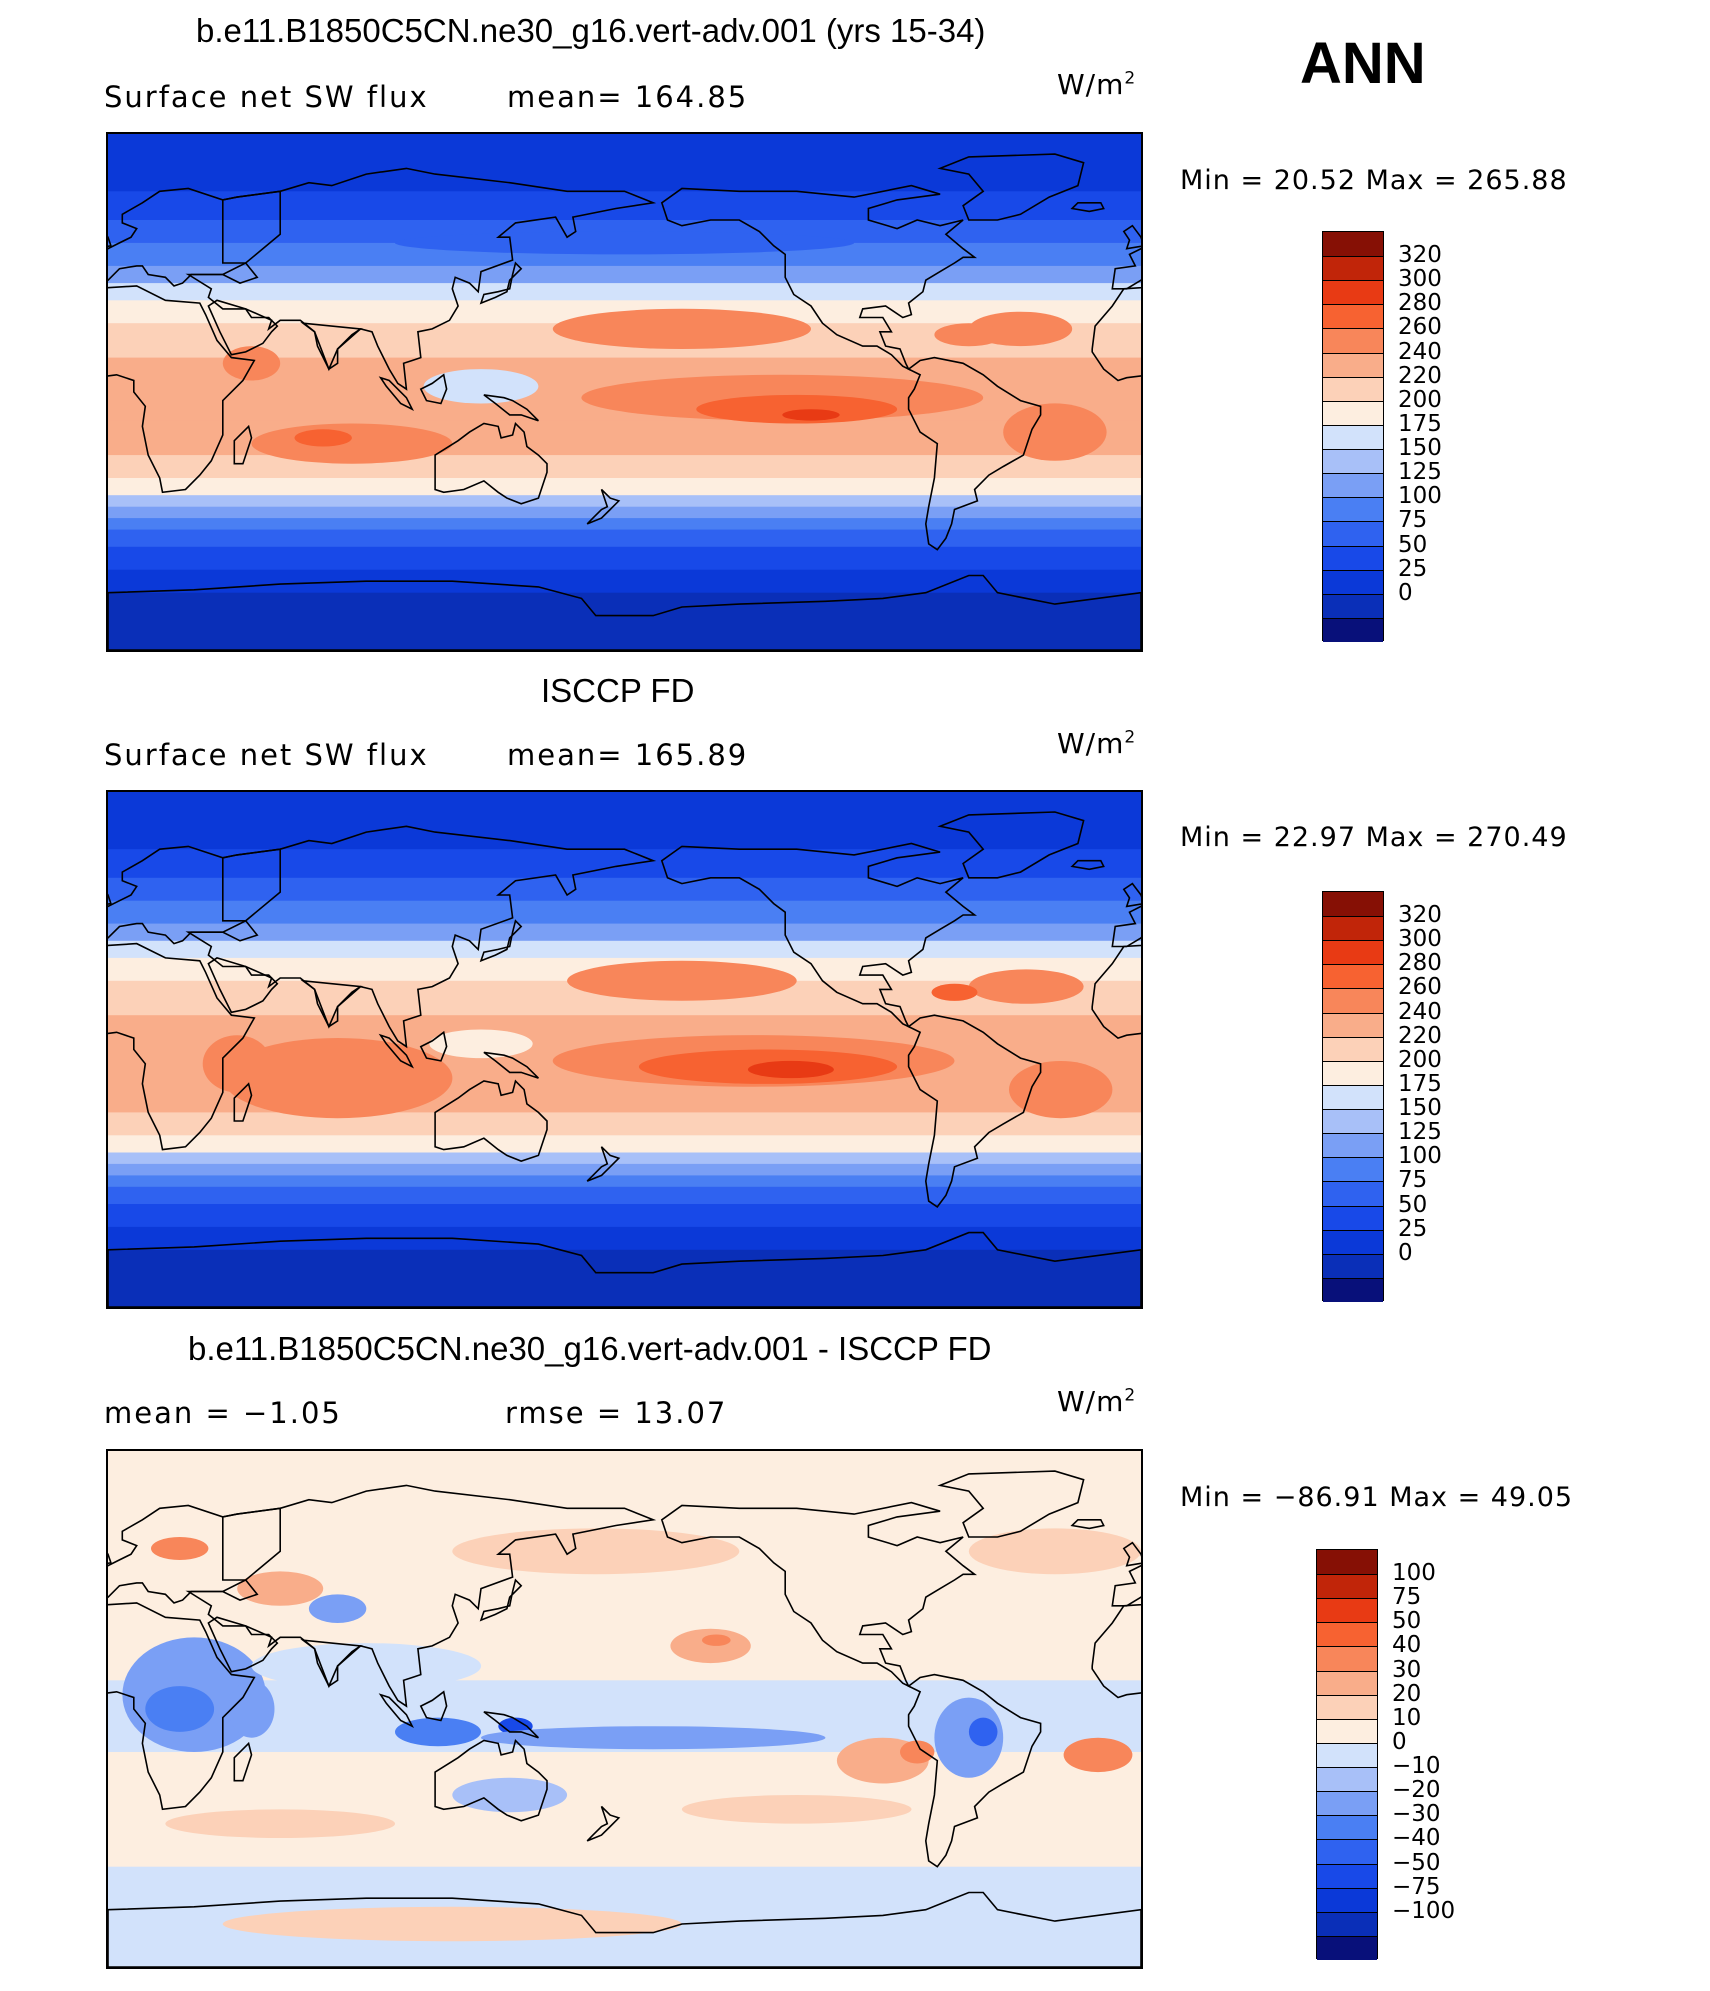 The height and width of the screenshot is (1991, 1710). I want to click on colorbar-tick-label: 320, so click(1420, 915).